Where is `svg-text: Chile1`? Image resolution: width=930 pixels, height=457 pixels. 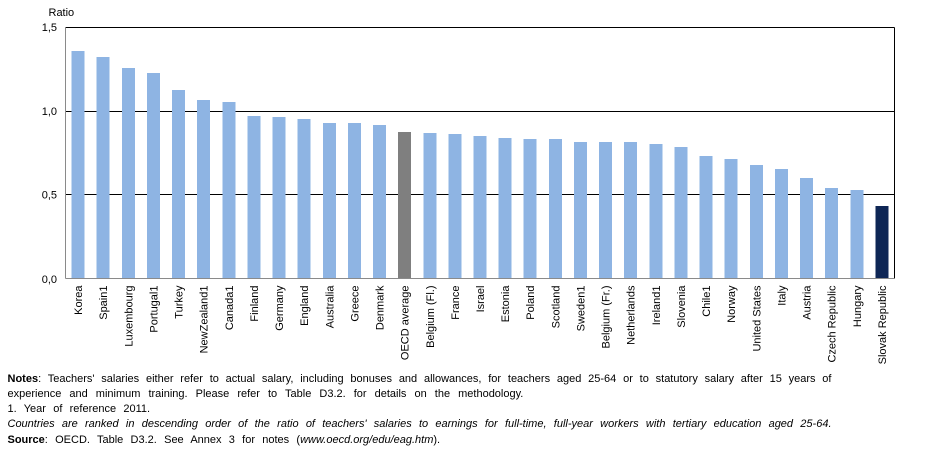 svg-text: Chile1 is located at coordinates (707, 301).